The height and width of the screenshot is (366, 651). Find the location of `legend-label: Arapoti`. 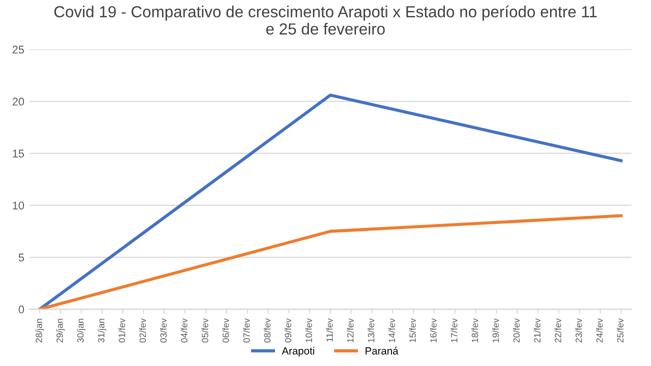

legend-label: Arapoti is located at coordinates (298, 351).